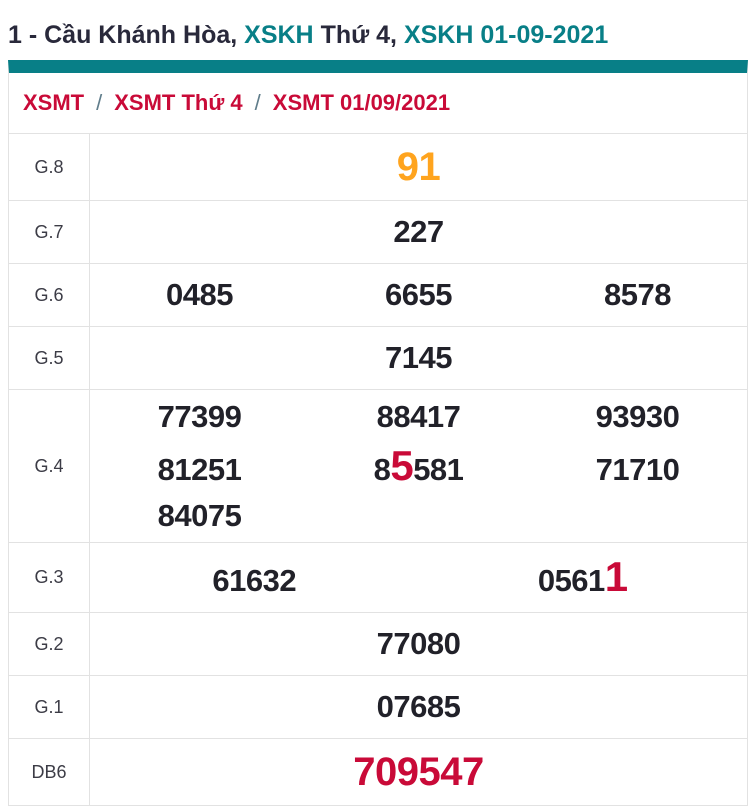 This screenshot has height=806, width=755. I want to click on breadcrumb-link: XSMT 01/09/2021, so click(361, 102).